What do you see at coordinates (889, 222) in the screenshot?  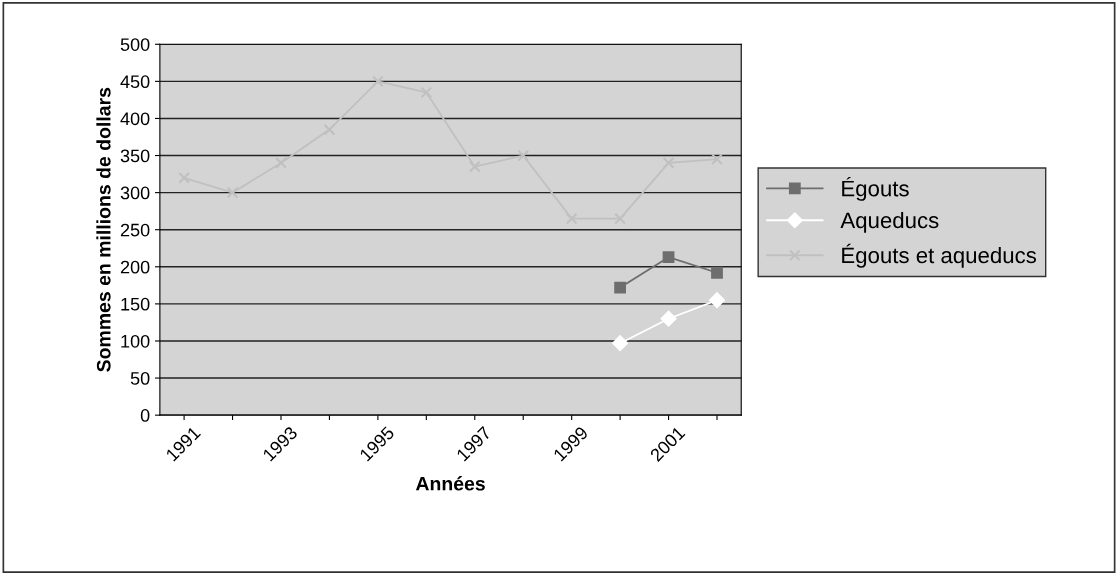 I see `legend-label: Aqueducs` at bounding box center [889, 222].